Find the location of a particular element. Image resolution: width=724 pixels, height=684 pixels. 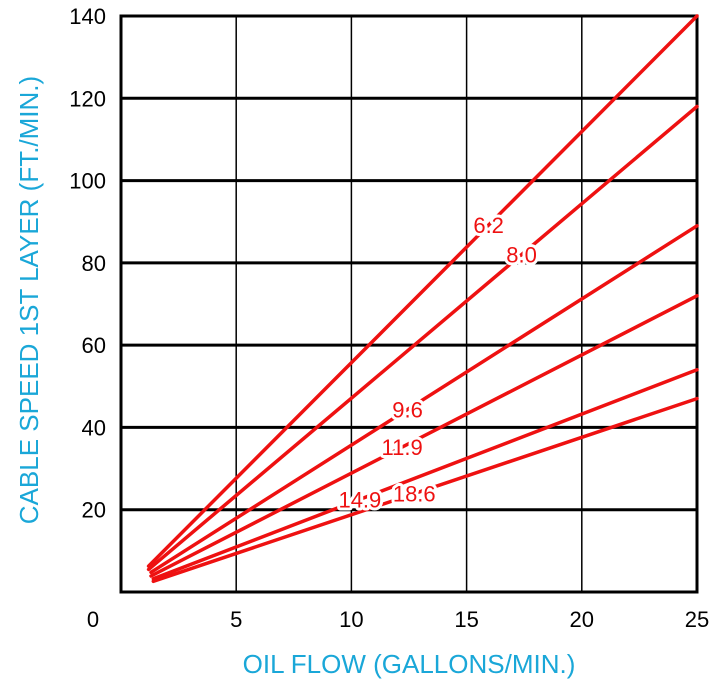

x-tick-label: 20 is located at coordinates (582, 619).